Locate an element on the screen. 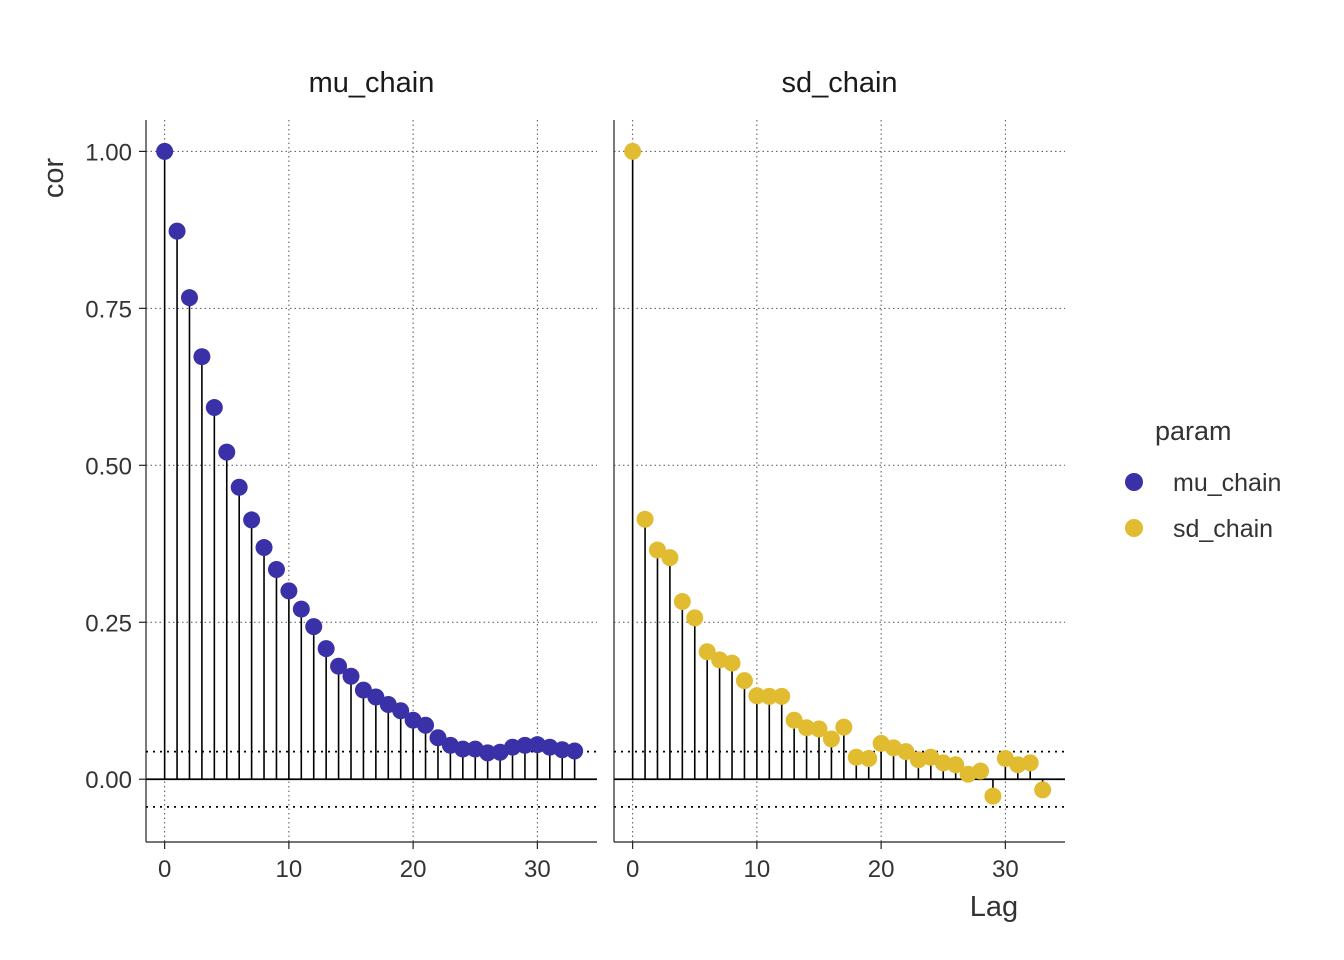 This screenshot has height=960, width=1344. y-tick-label: 0.50 is located at coordinates (108, 466).